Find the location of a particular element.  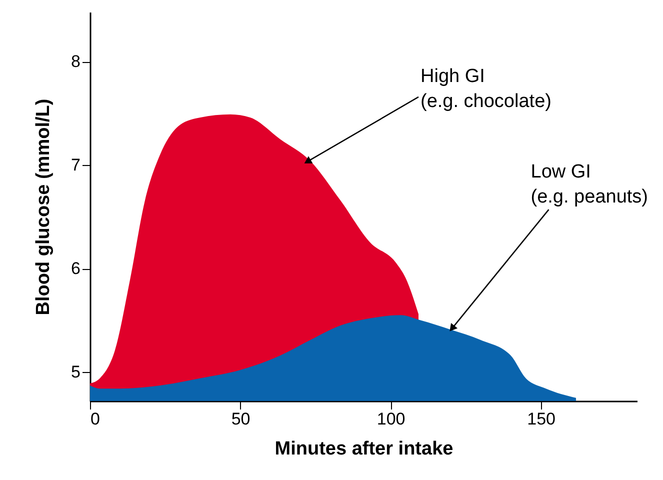

x-tick-label: 100 is located at coordinates (391, 419).